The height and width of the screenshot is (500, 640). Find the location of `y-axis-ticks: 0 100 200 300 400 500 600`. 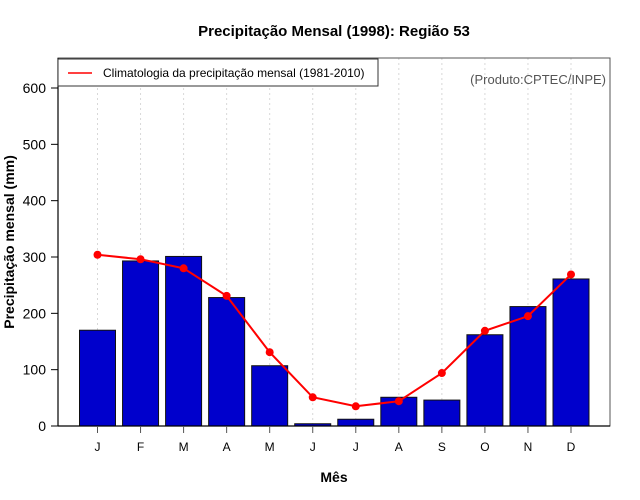

y-axis-ticks: 0 100 200 300 400 500 600 is located at coordinates (40, 257).